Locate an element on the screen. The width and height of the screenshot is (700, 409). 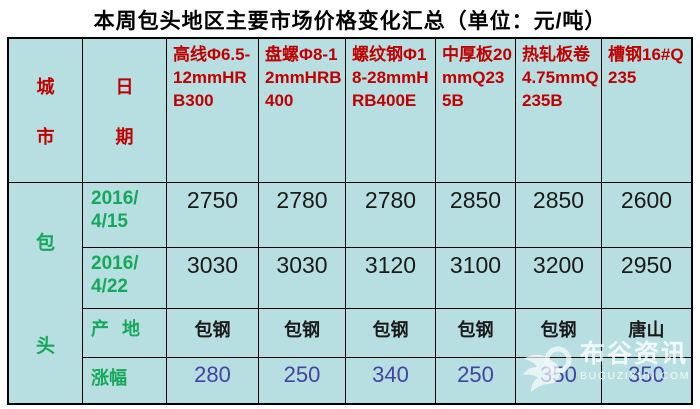
price-cell: 2750 is located at coordinates (213, 215).